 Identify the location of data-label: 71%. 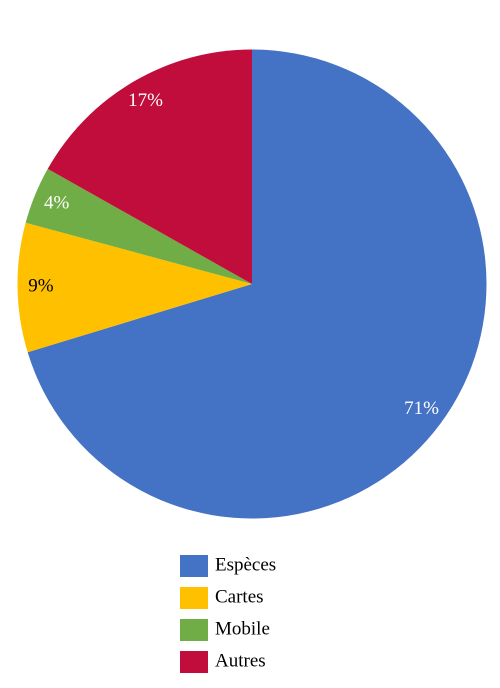
(421, 408).